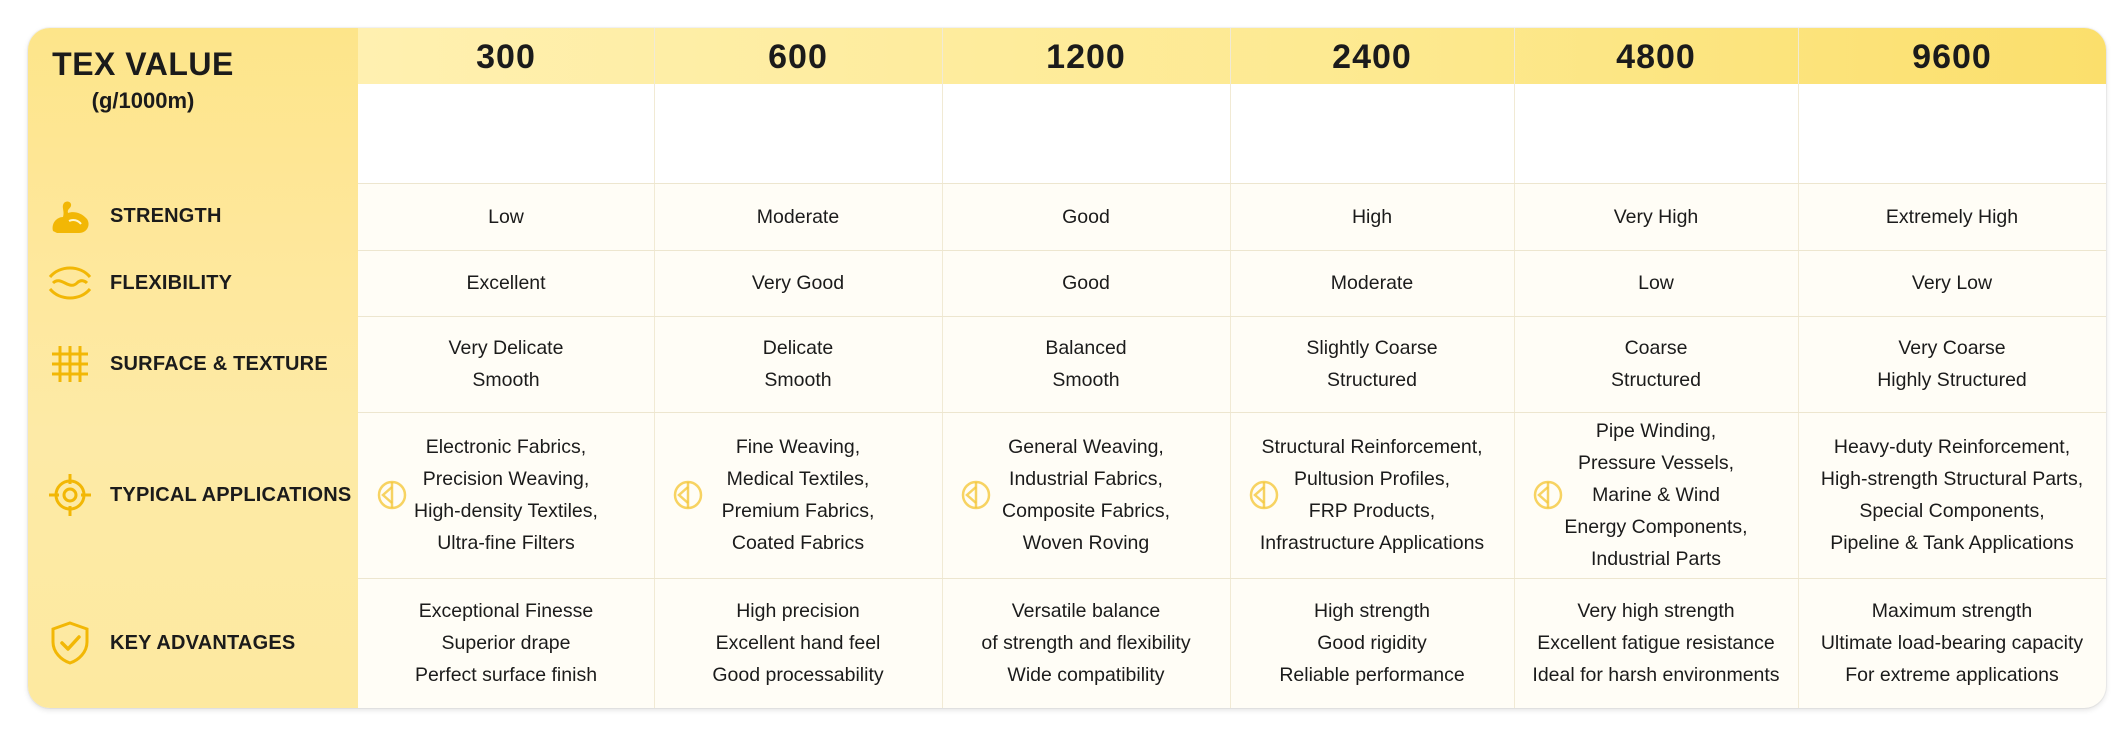  Describe the element at coordinates (798, 479) in the screenshot. I see `cell-text-line: Medical Textiles,` at that location.